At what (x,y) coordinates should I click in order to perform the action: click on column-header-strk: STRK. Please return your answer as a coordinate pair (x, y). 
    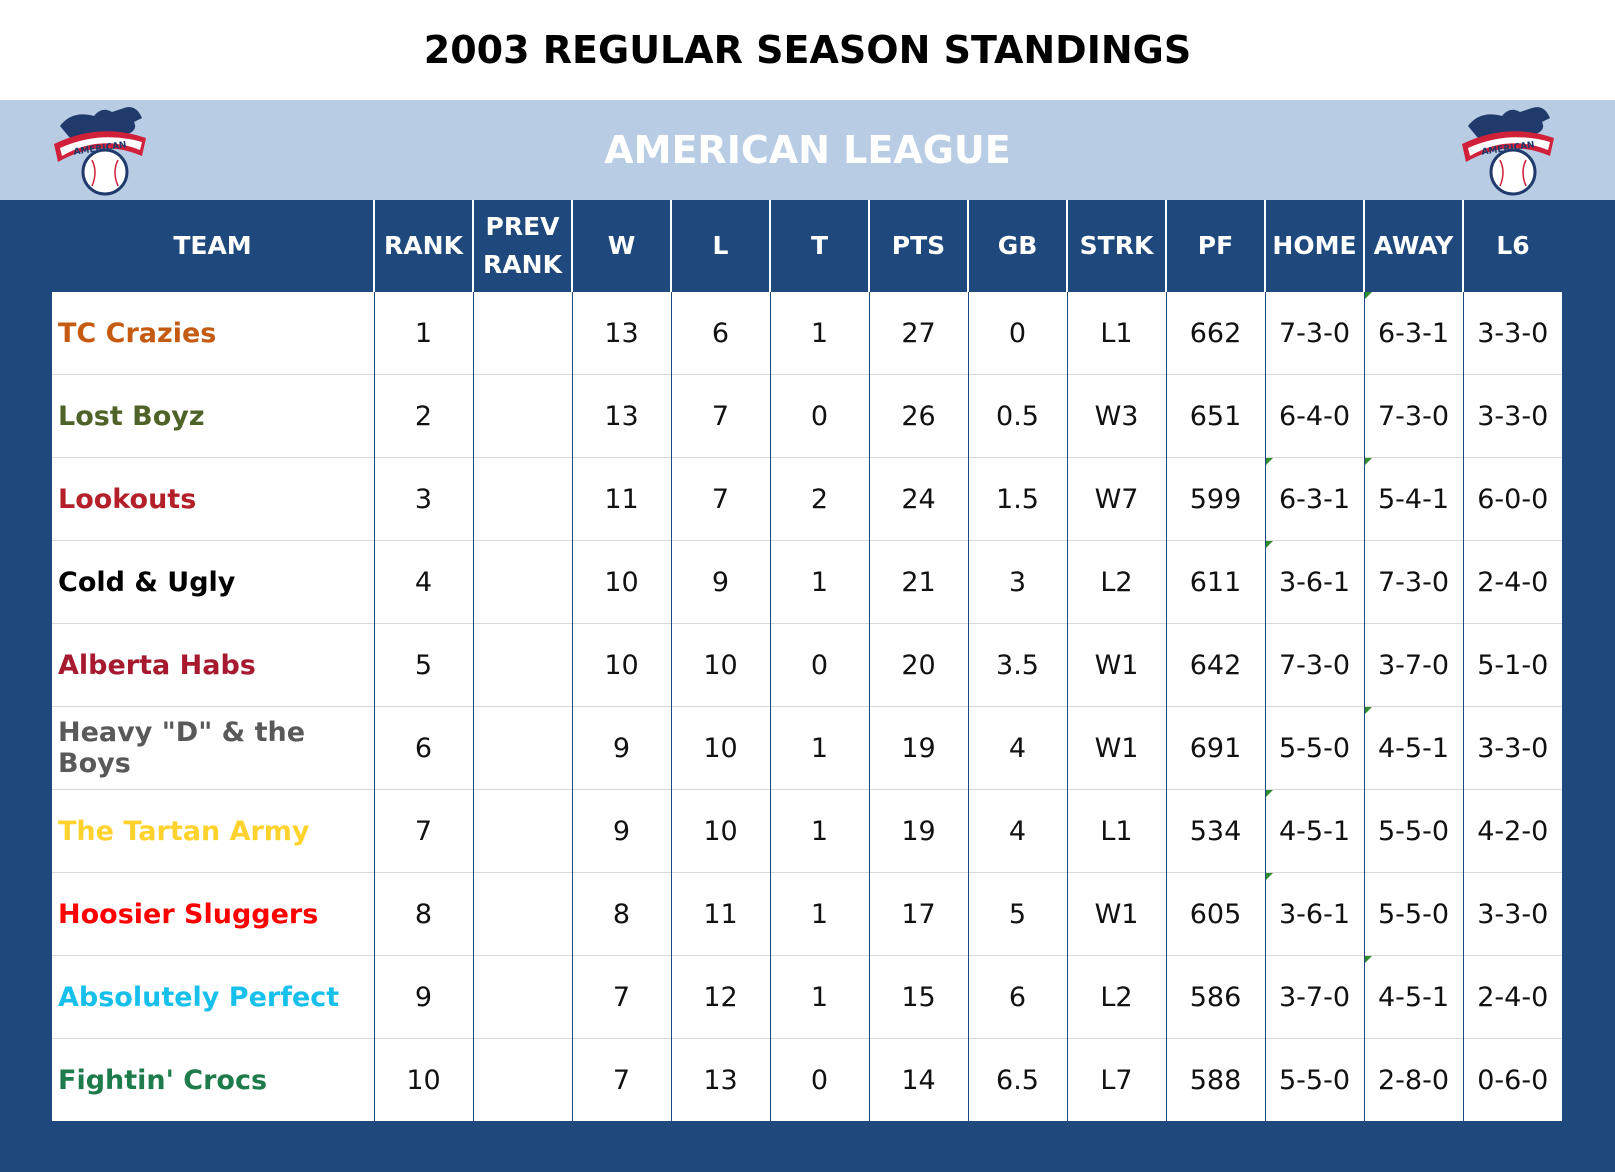
    Looking at the image, I should click on (1116, 246).